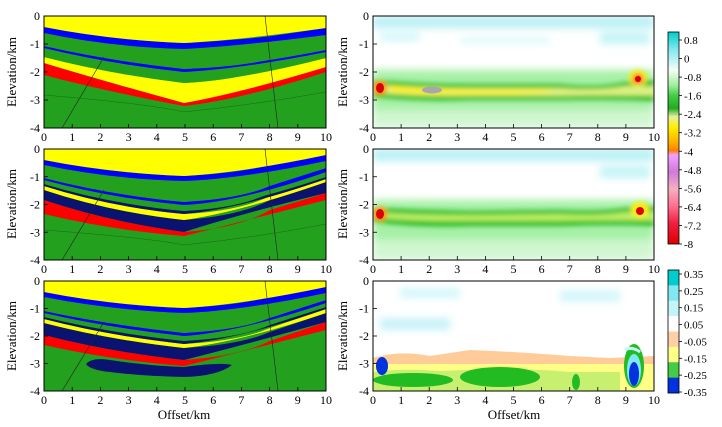 This screenshot has height=427, width=722. I want to click on colorbar-bottom: 0.35 0.25 0.15 0.05 -0.05 -0.15 -0.25 -0.35, so click(687, 334).